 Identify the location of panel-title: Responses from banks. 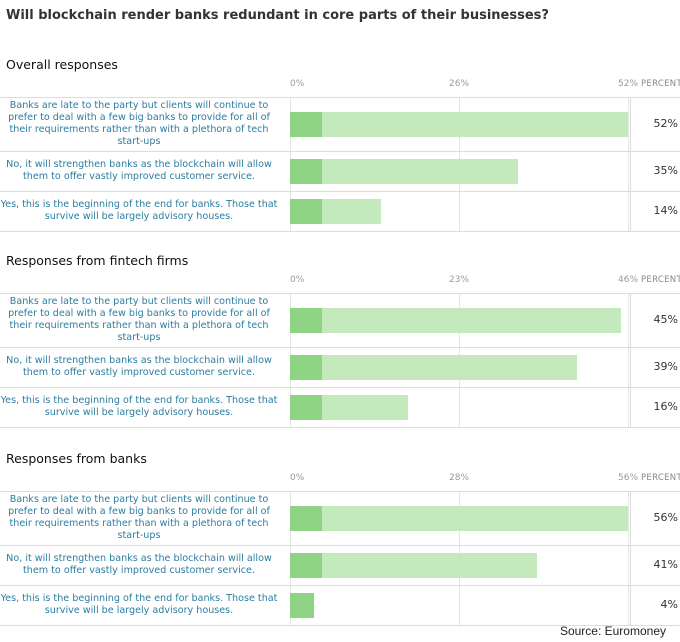
(76, 458).